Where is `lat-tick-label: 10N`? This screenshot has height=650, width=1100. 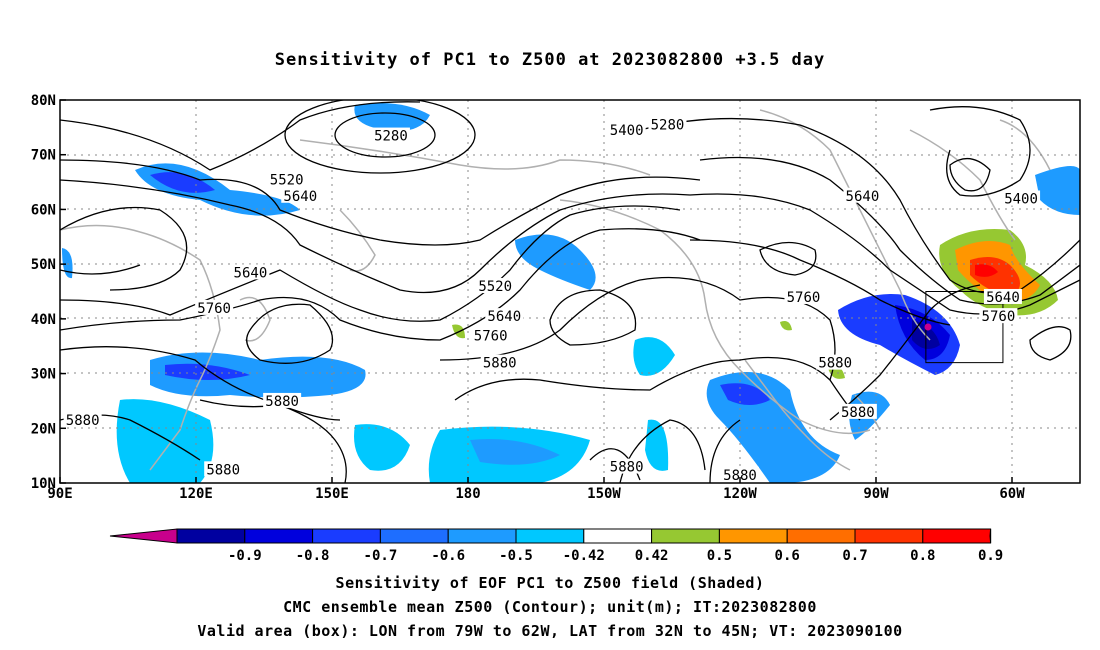 lat-tick-label: 10N is located at coordinates (43, 484).